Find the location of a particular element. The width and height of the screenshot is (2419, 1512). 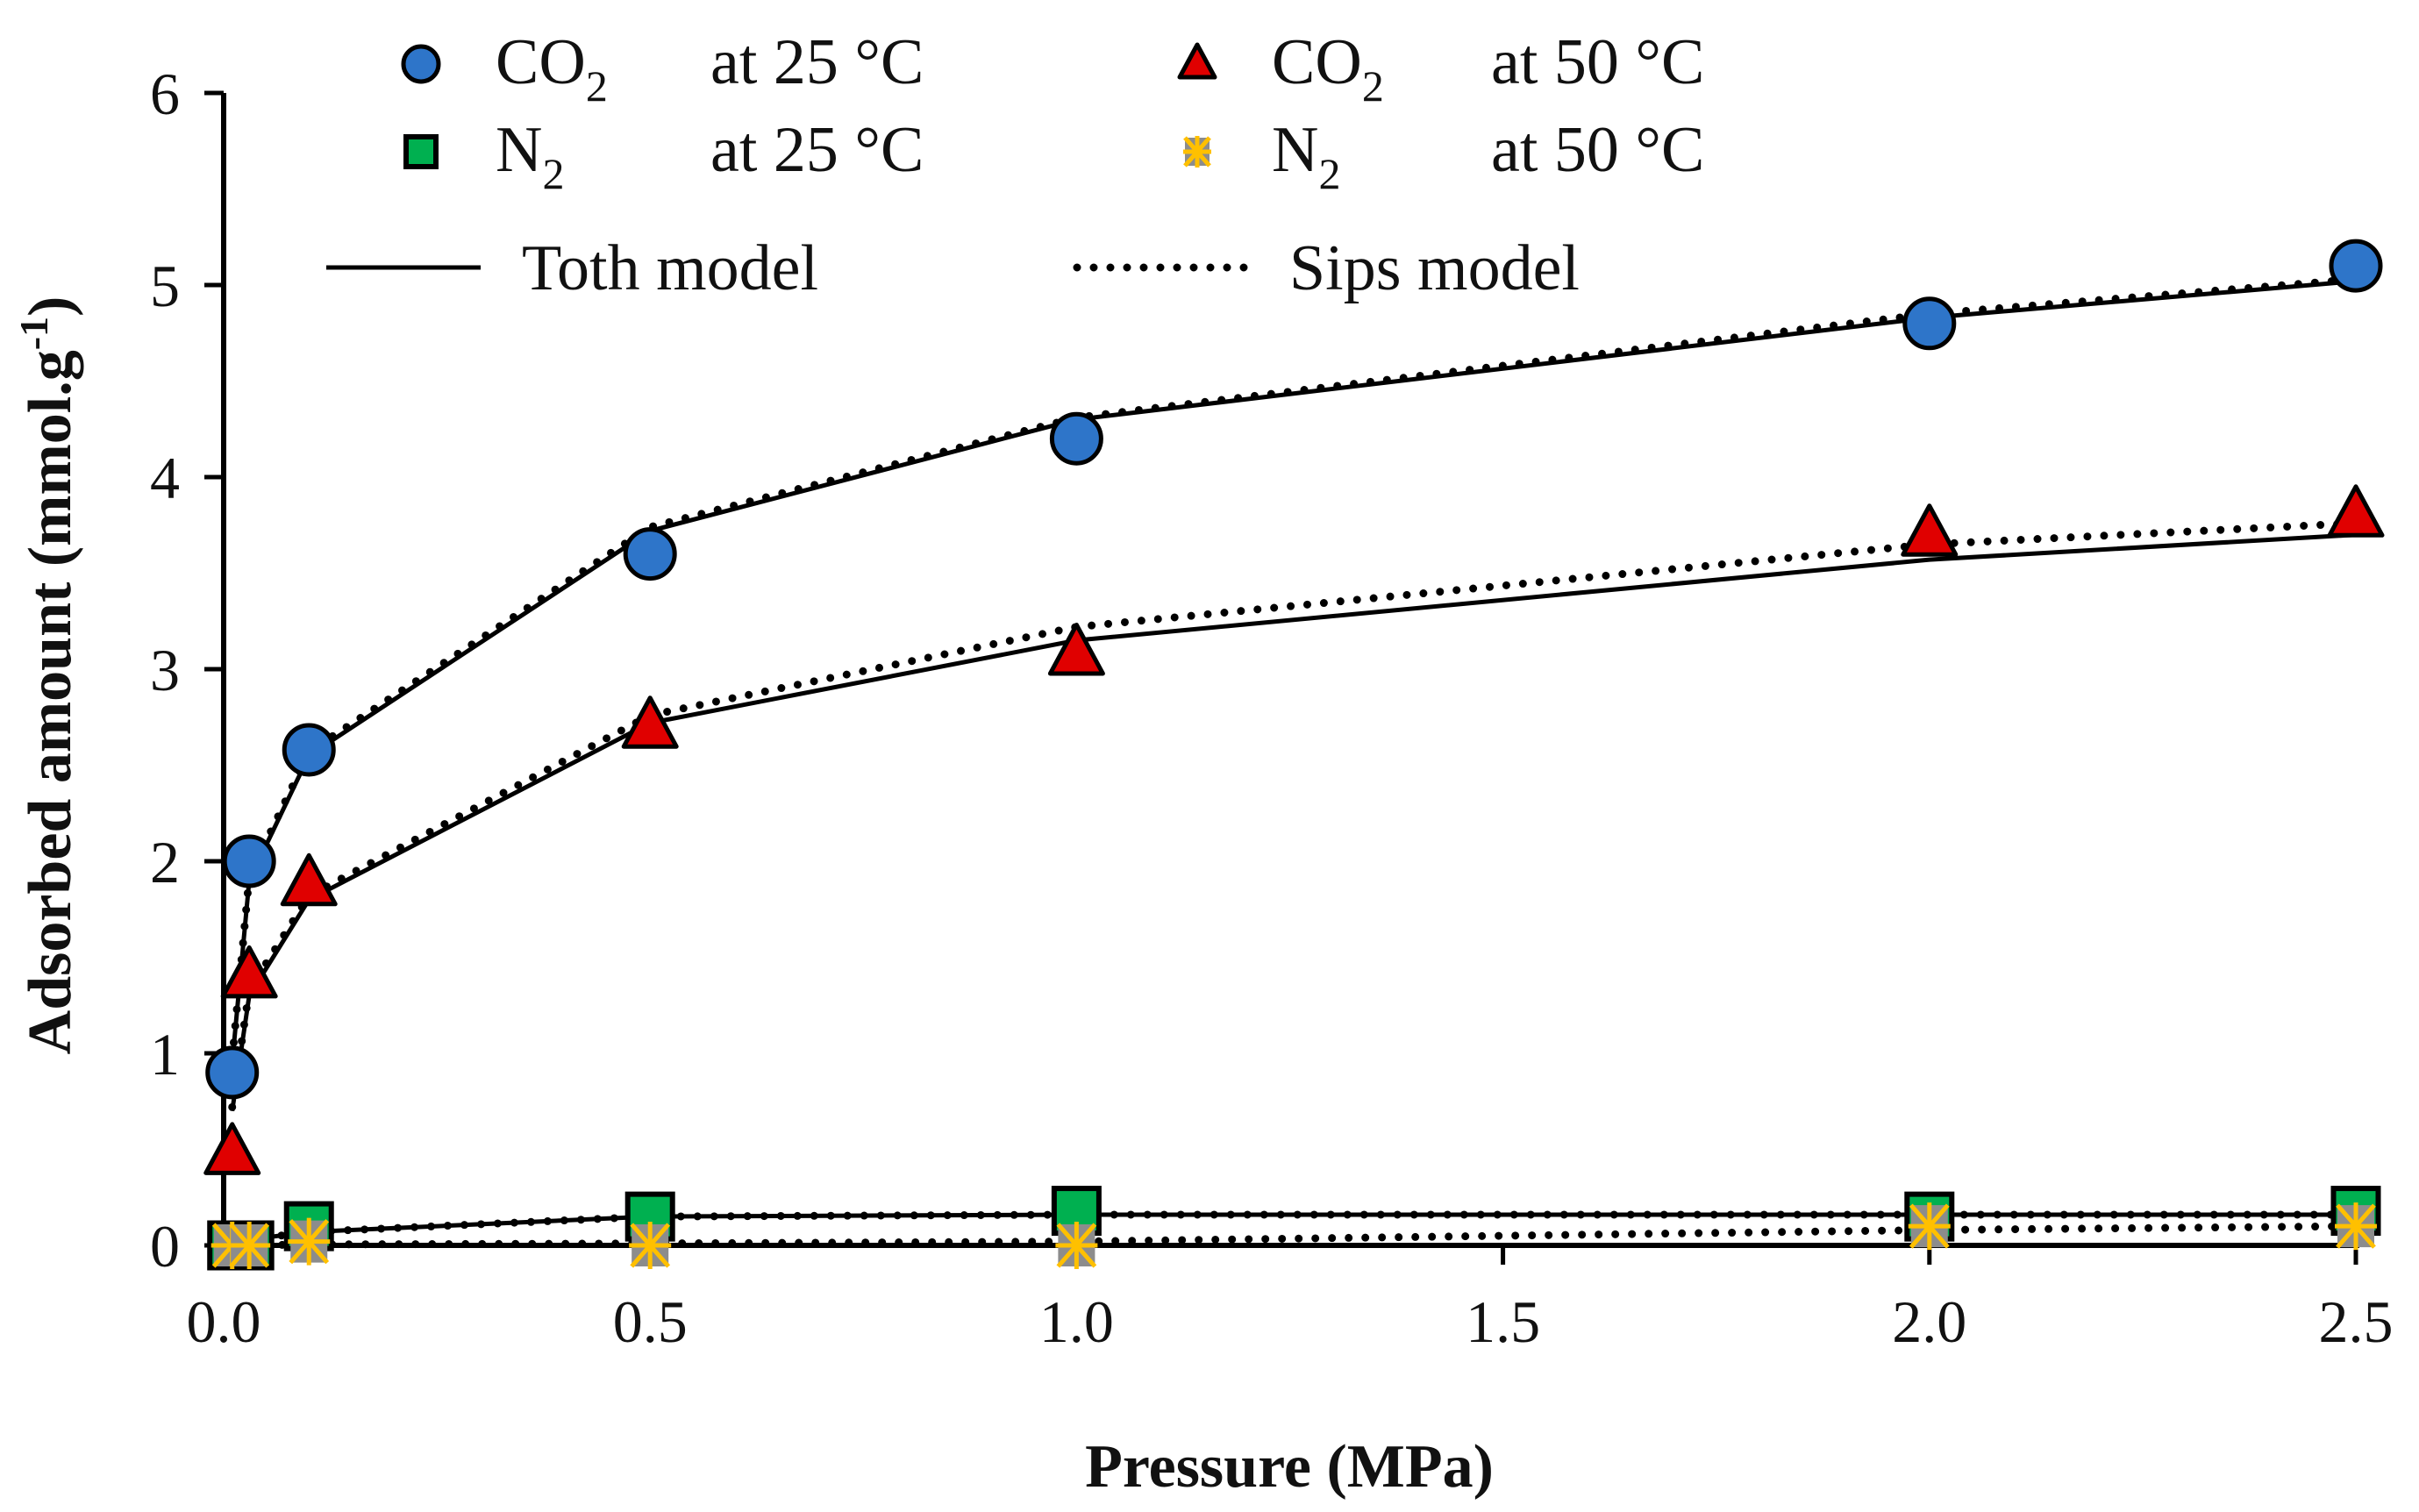

y-tick-label: 5 is located at coordinates (165, 286).